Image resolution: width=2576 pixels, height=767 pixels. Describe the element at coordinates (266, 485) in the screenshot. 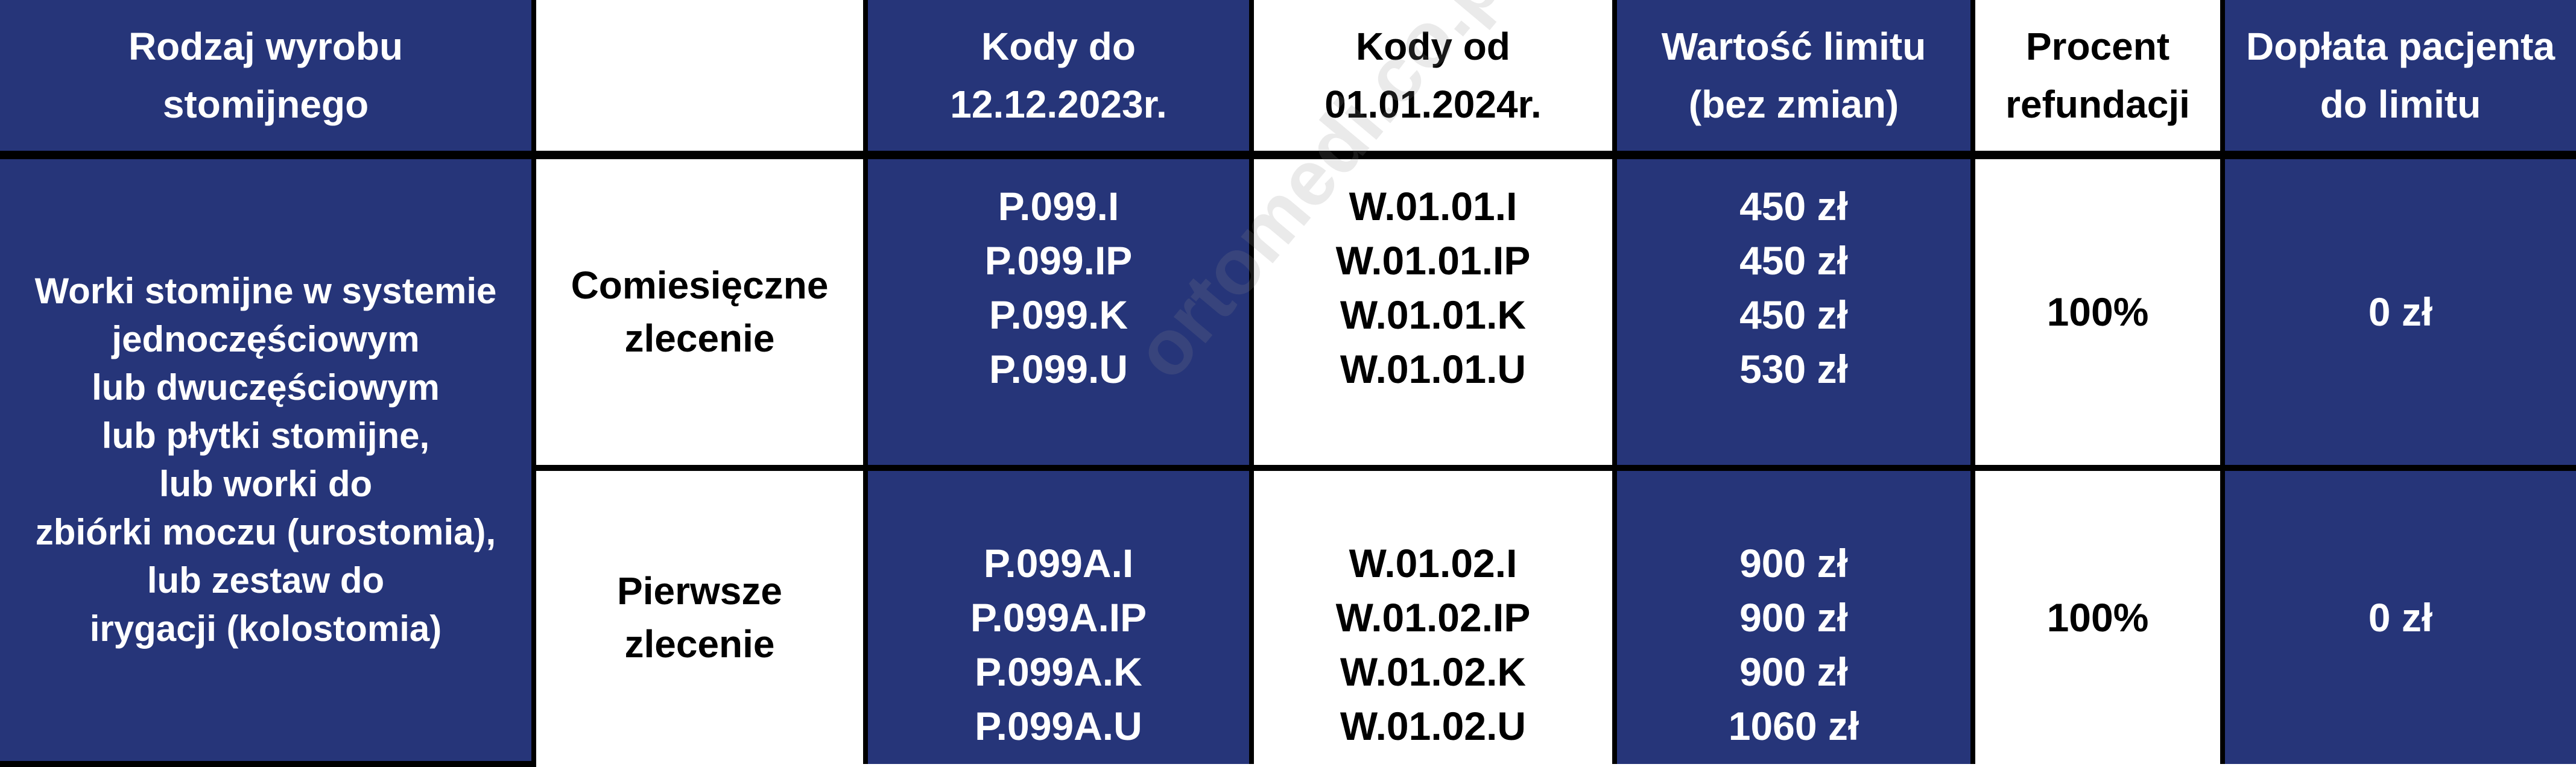

I see `product-kind-line: lub worki do` at that location.